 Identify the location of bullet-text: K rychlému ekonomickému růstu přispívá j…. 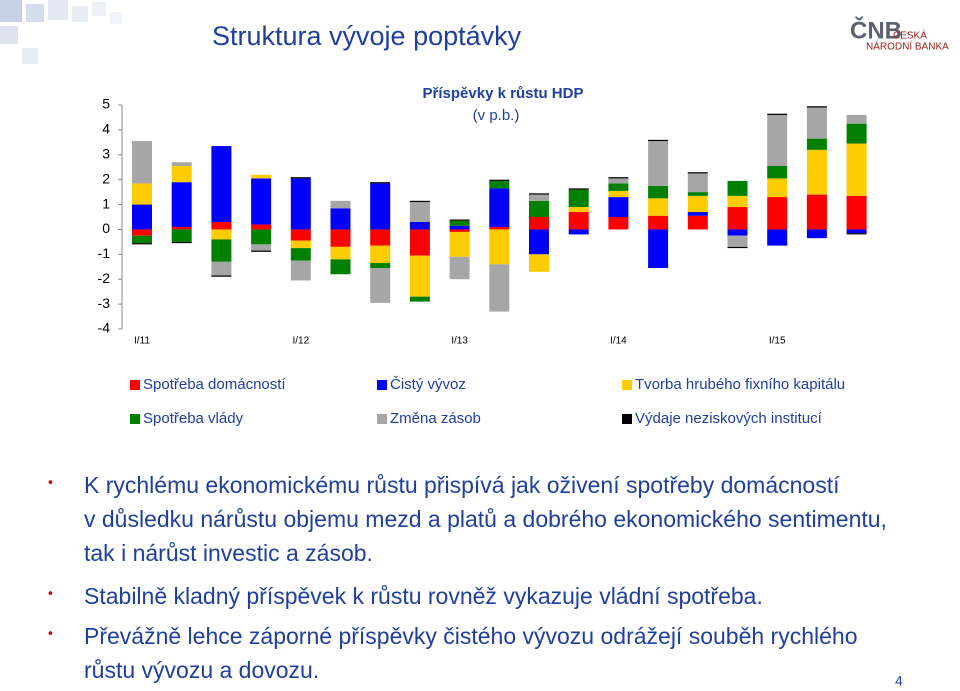
(462, 485).